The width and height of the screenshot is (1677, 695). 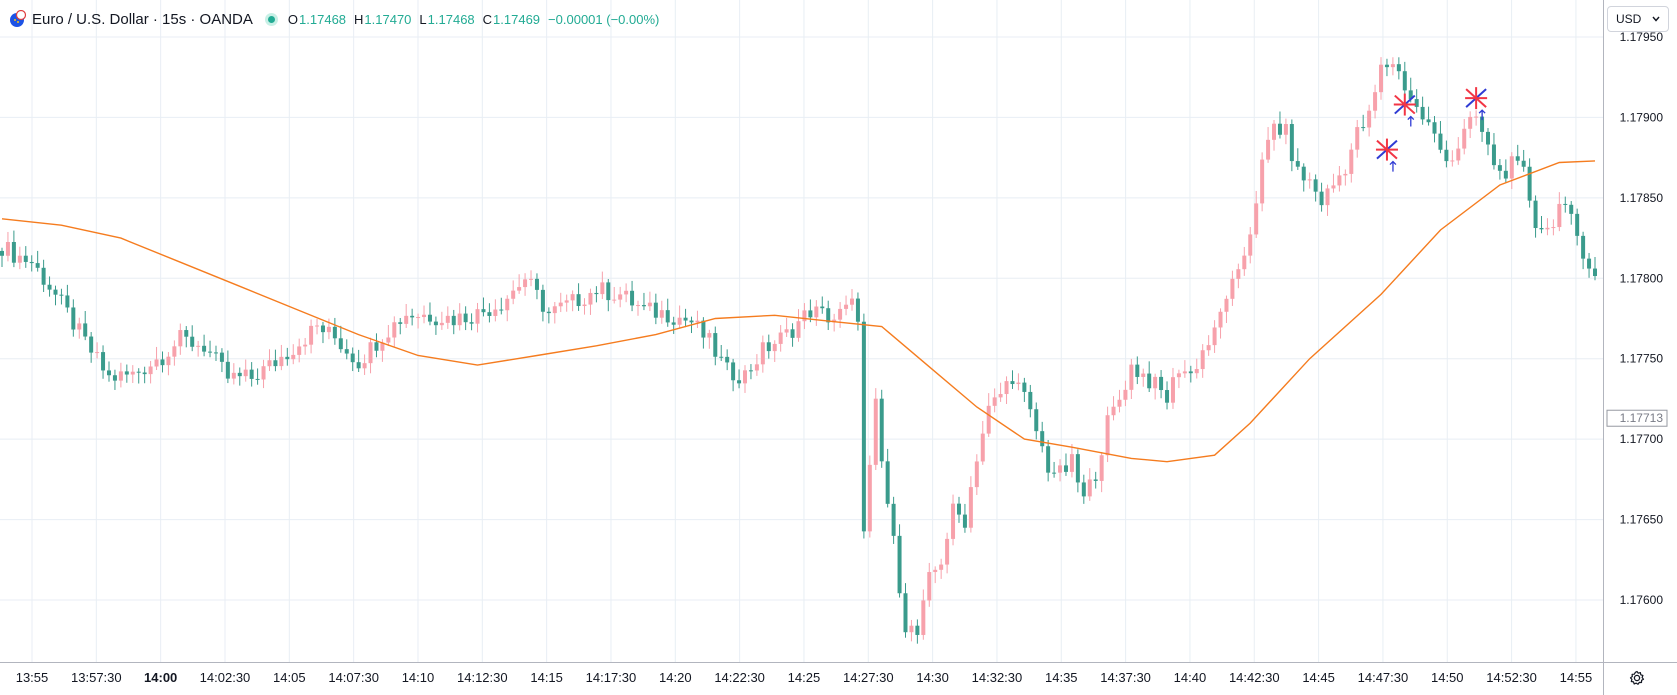 What do you see at coordinates (1061, 677) in the screenshot?
I see `time-tick-label: 14:35` at bounding box center [1061, 677].